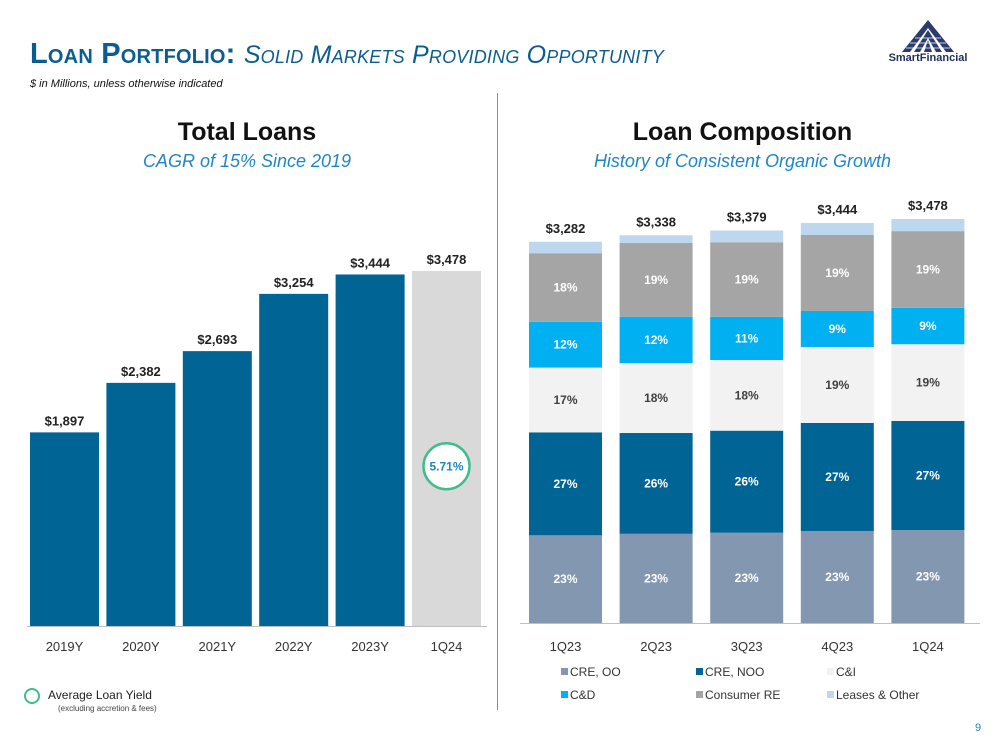 Image resolution: width=999 pixels, height=750 pixels. Describe the element at coordinates (742, 161) in the screenshot. I see `right-panel-subheading: History of Consistent Organic Growth` at that location.